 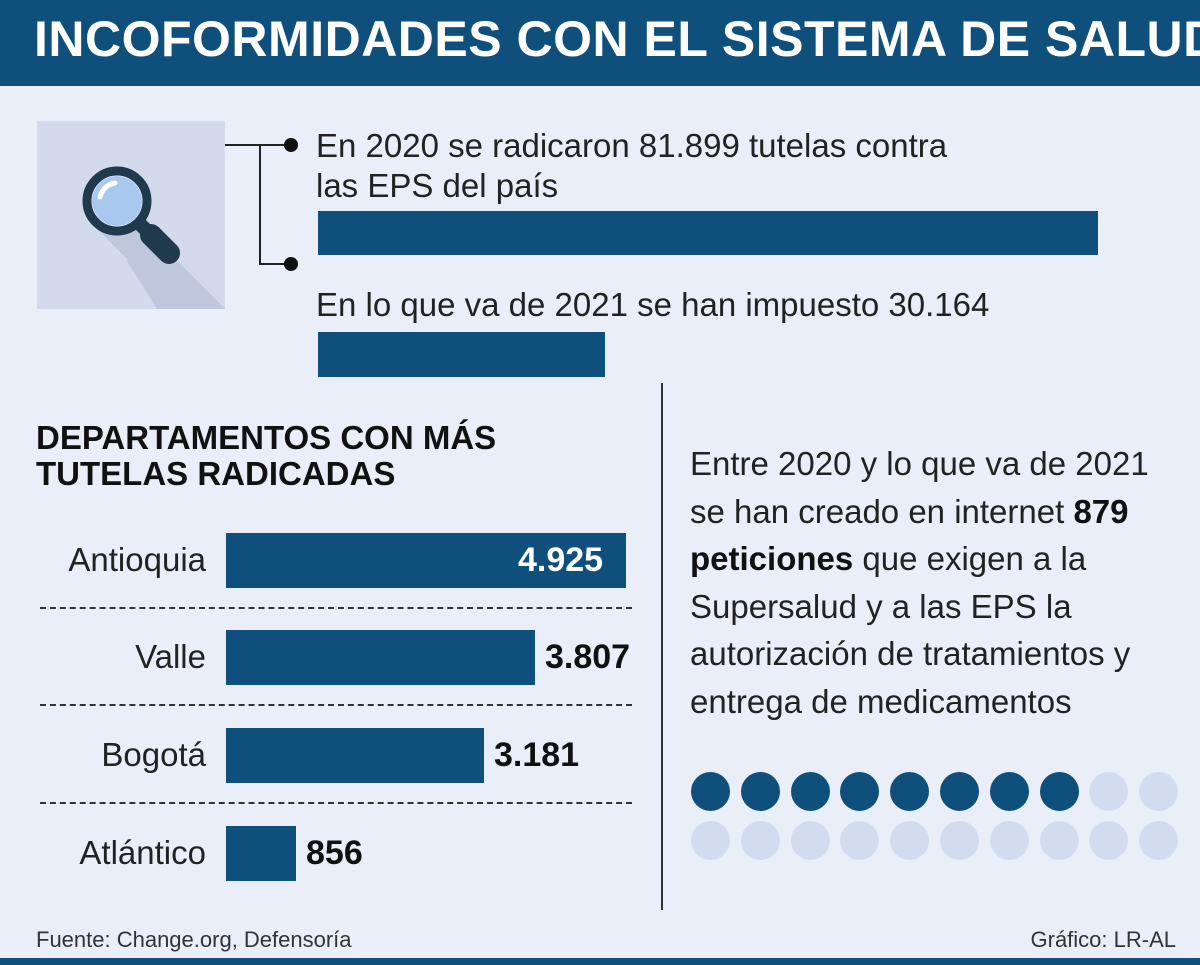 I want to click on magnifier-icon, so click(x=153, y=237).